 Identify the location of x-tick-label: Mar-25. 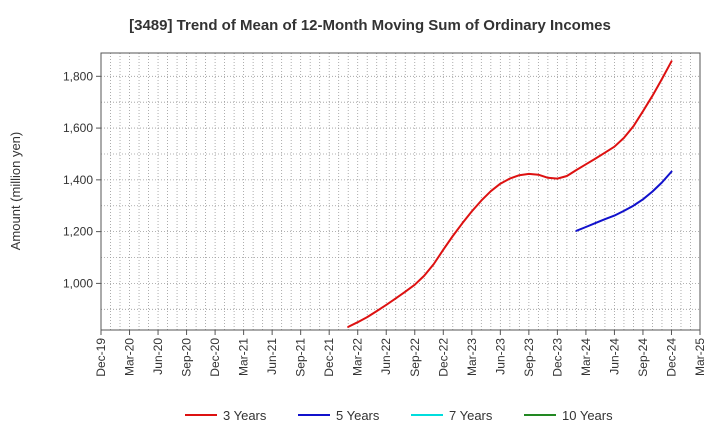
(700, 357).